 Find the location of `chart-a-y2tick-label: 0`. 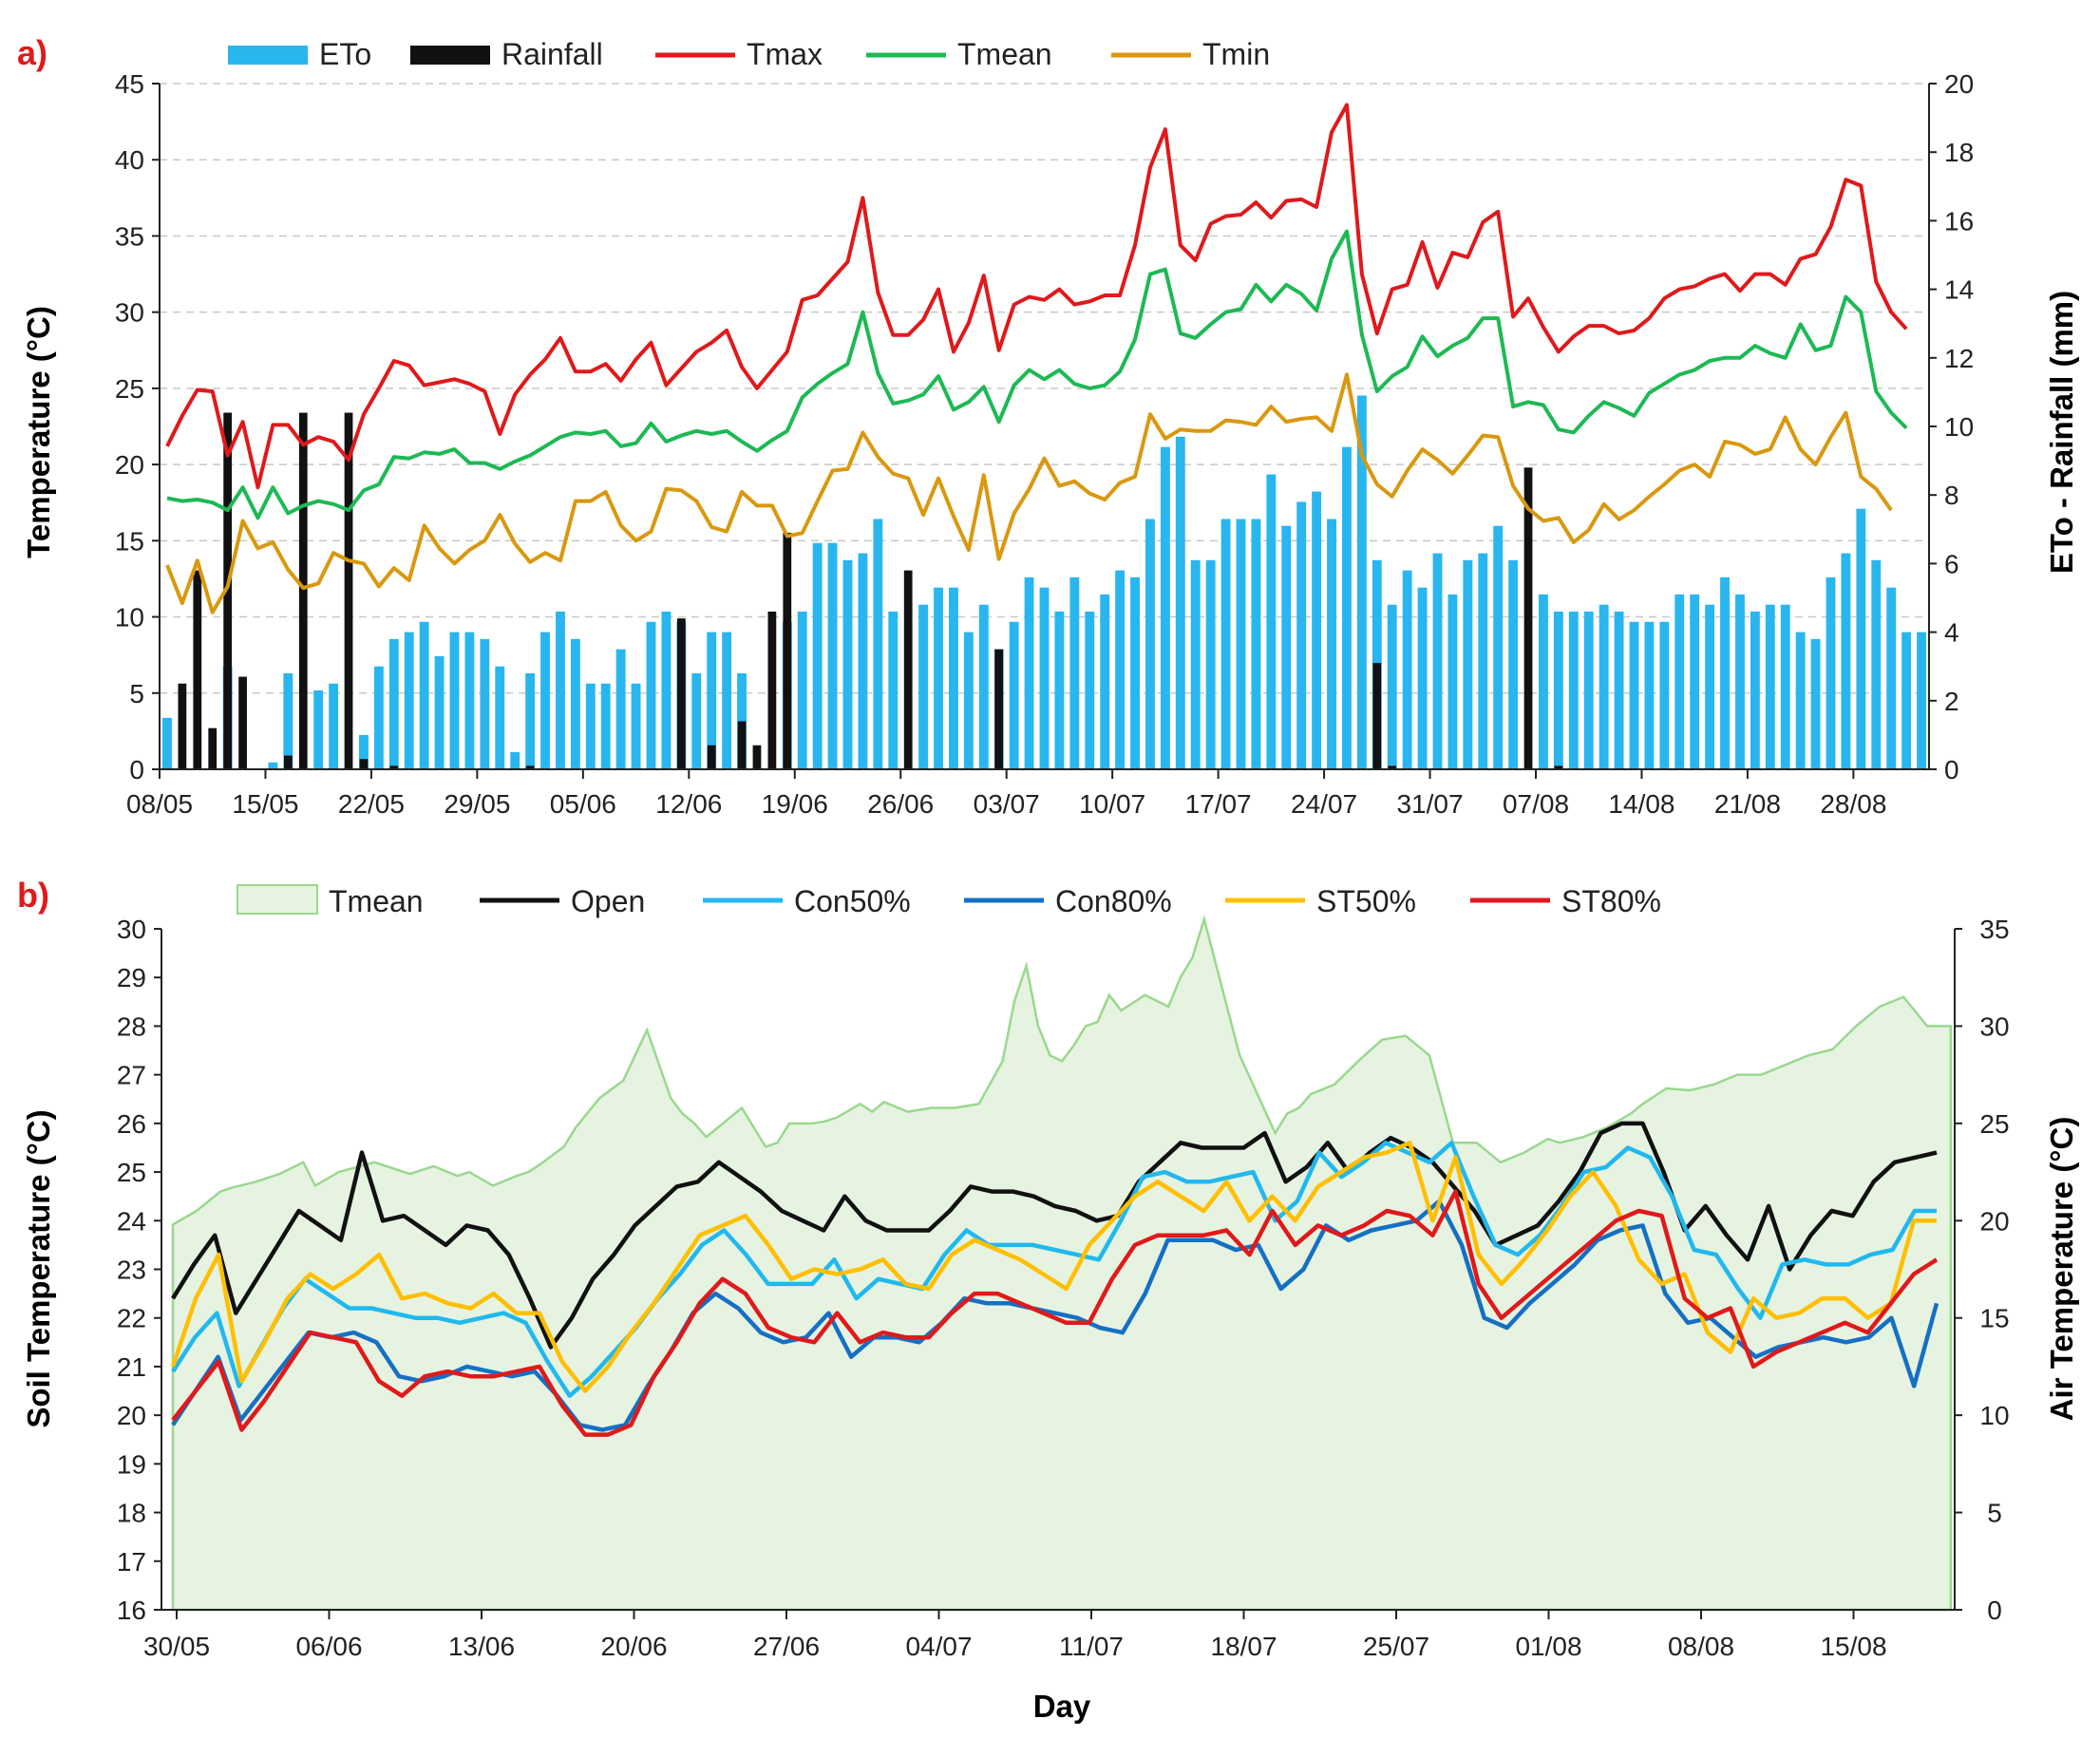

chart-a-y2tick-label: 0 is located at coordinates (1952, 769).